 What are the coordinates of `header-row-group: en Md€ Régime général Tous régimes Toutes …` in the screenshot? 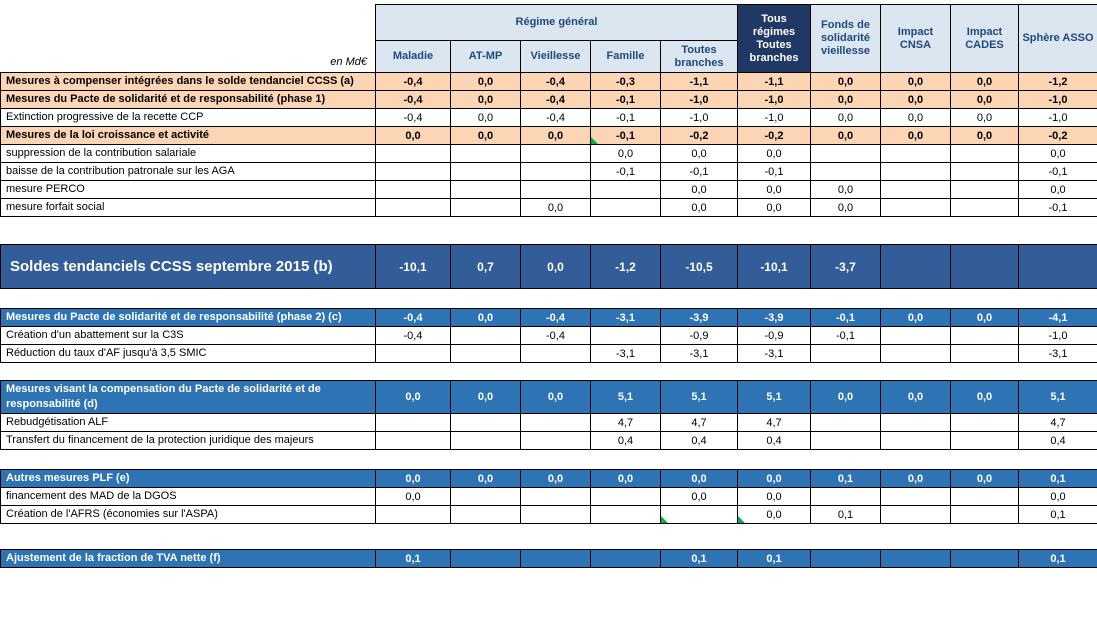 It's located at (548, 38).